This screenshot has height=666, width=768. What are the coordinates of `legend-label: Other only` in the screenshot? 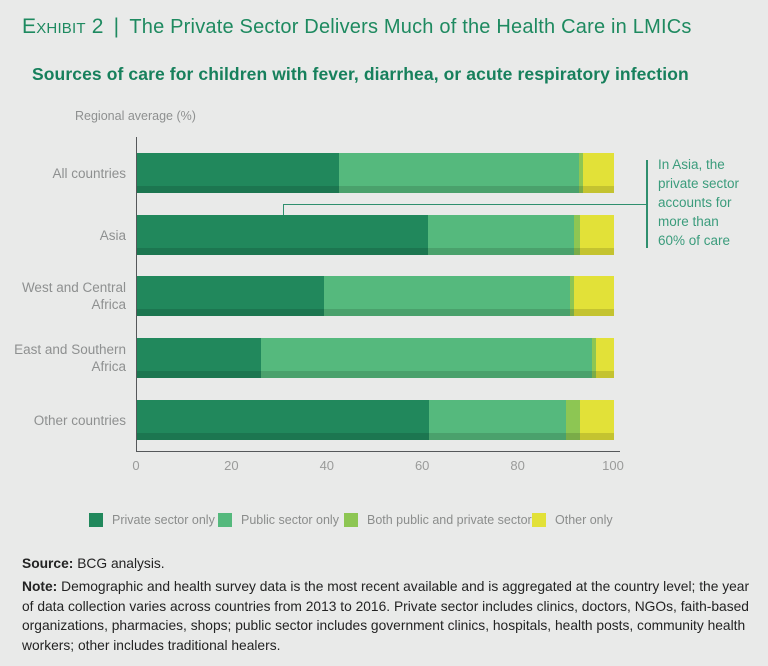 It's located at (584, 520).